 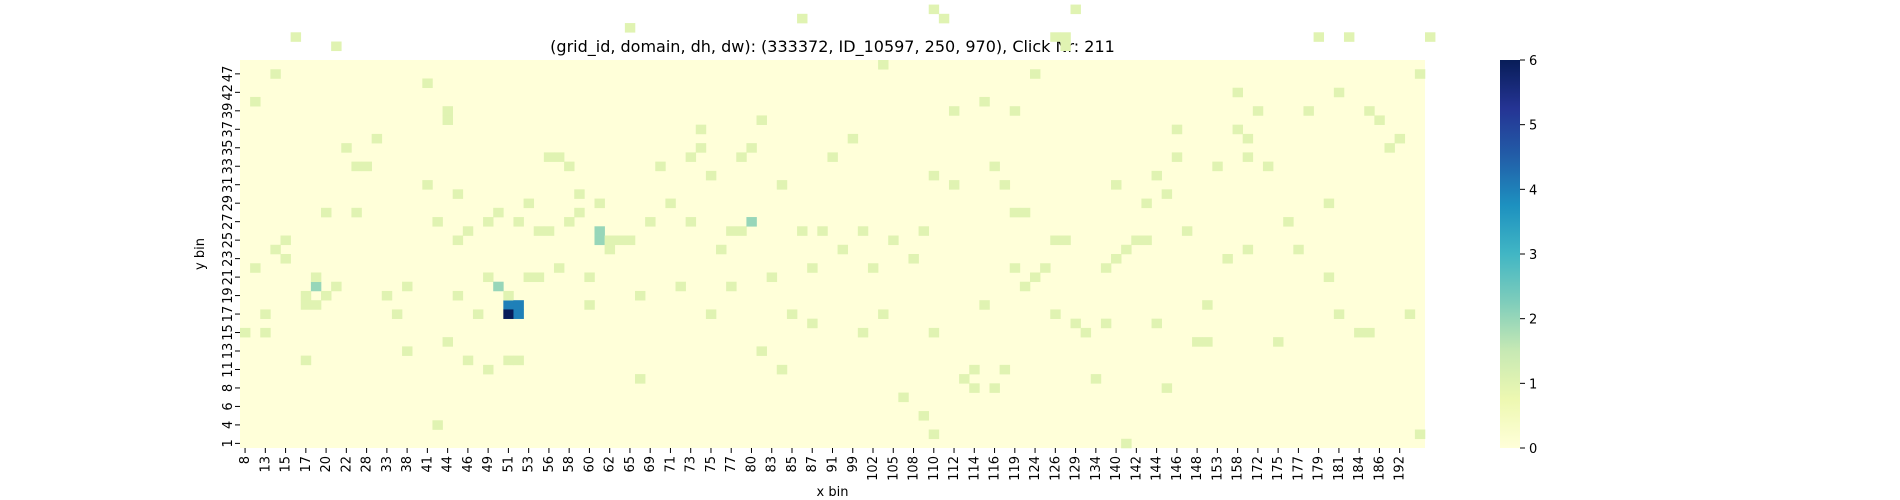 What do you see at coordinates (914, 468) in the screenshot?
I see `x-tick-label: 108` at bounding box center [914, 468].